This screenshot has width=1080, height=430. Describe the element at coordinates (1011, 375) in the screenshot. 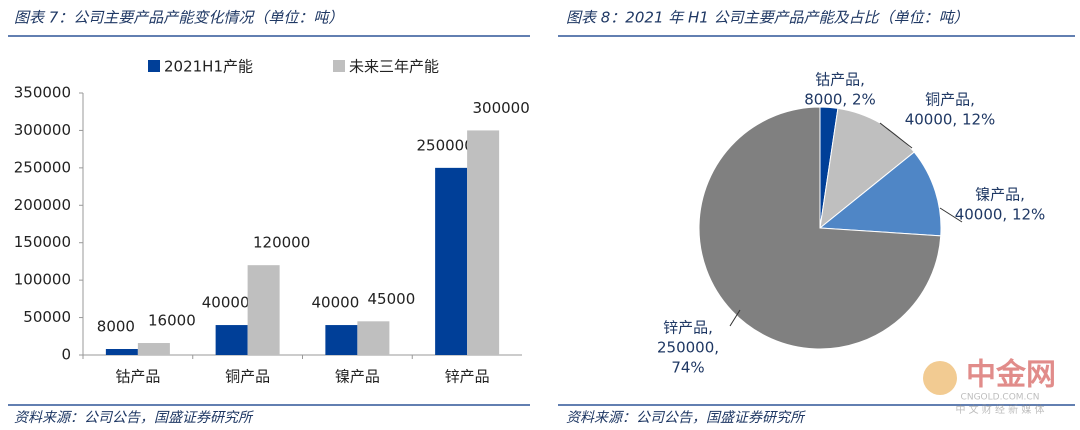

I see `watermark-brand: 中金网` at that location.